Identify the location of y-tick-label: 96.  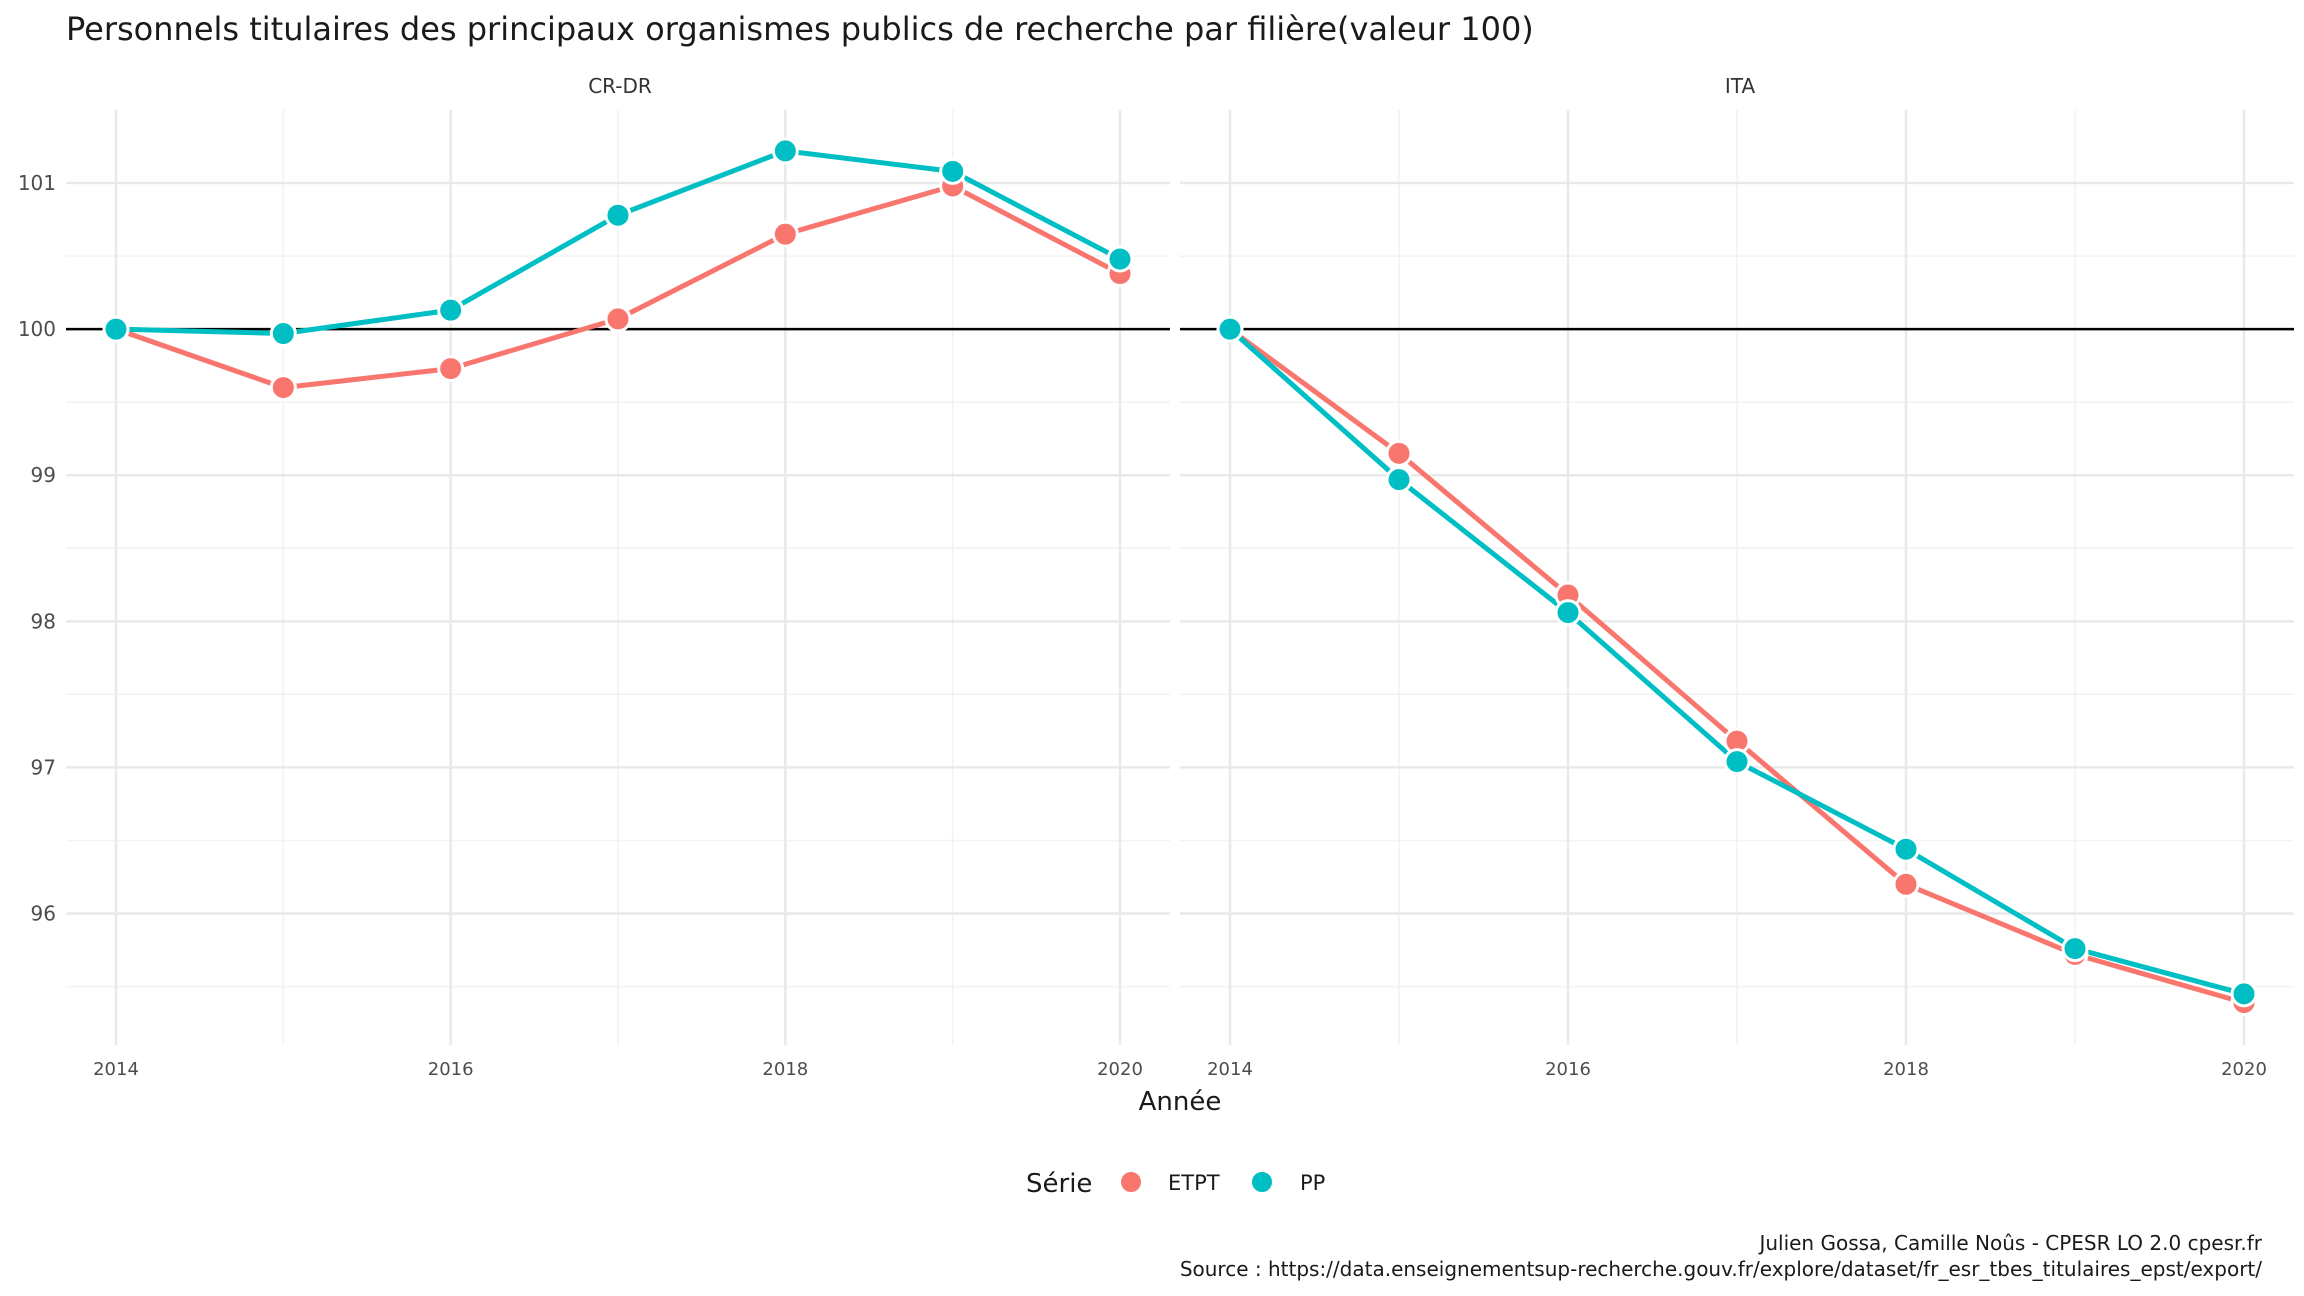
(43, 914).